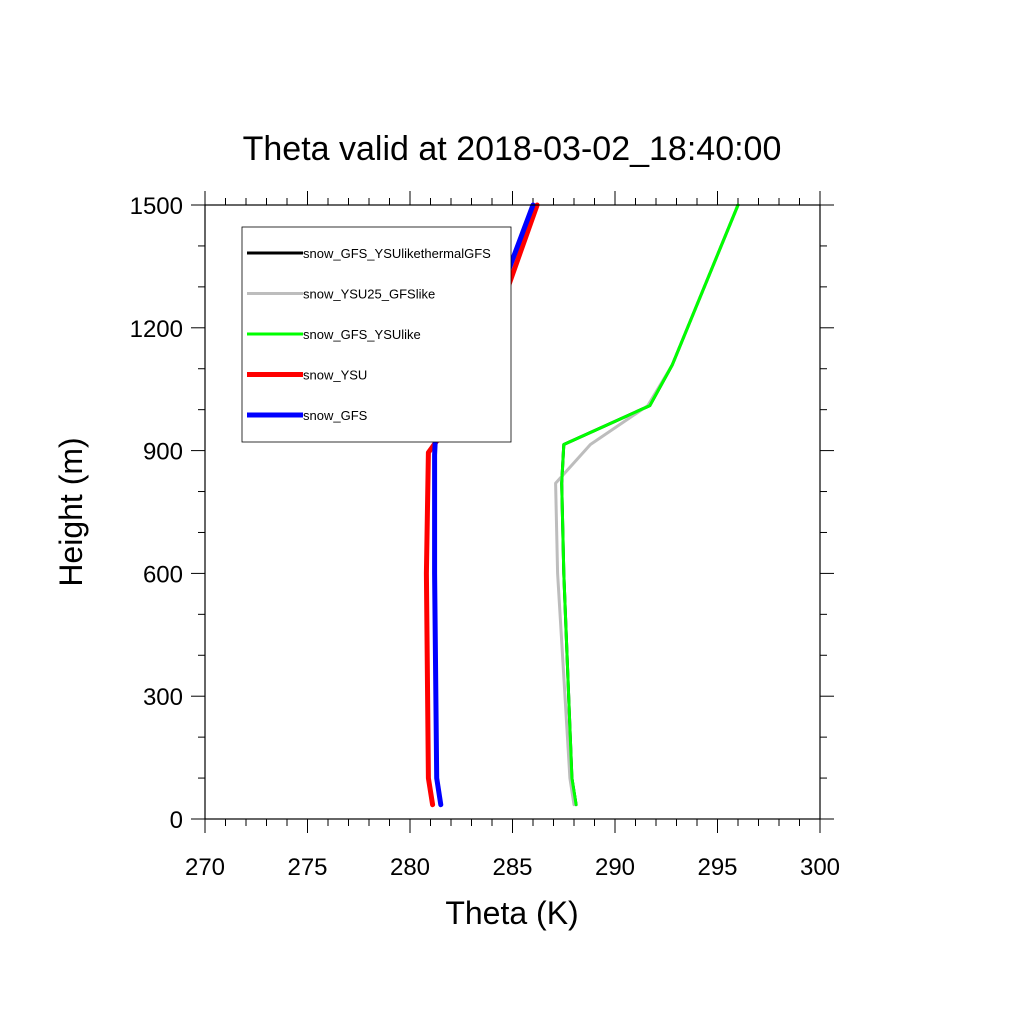  Describe the element at coordinates (362, 334) in the screenshot. I see `legend-label: snow_GFS_YSUlike` at that location.